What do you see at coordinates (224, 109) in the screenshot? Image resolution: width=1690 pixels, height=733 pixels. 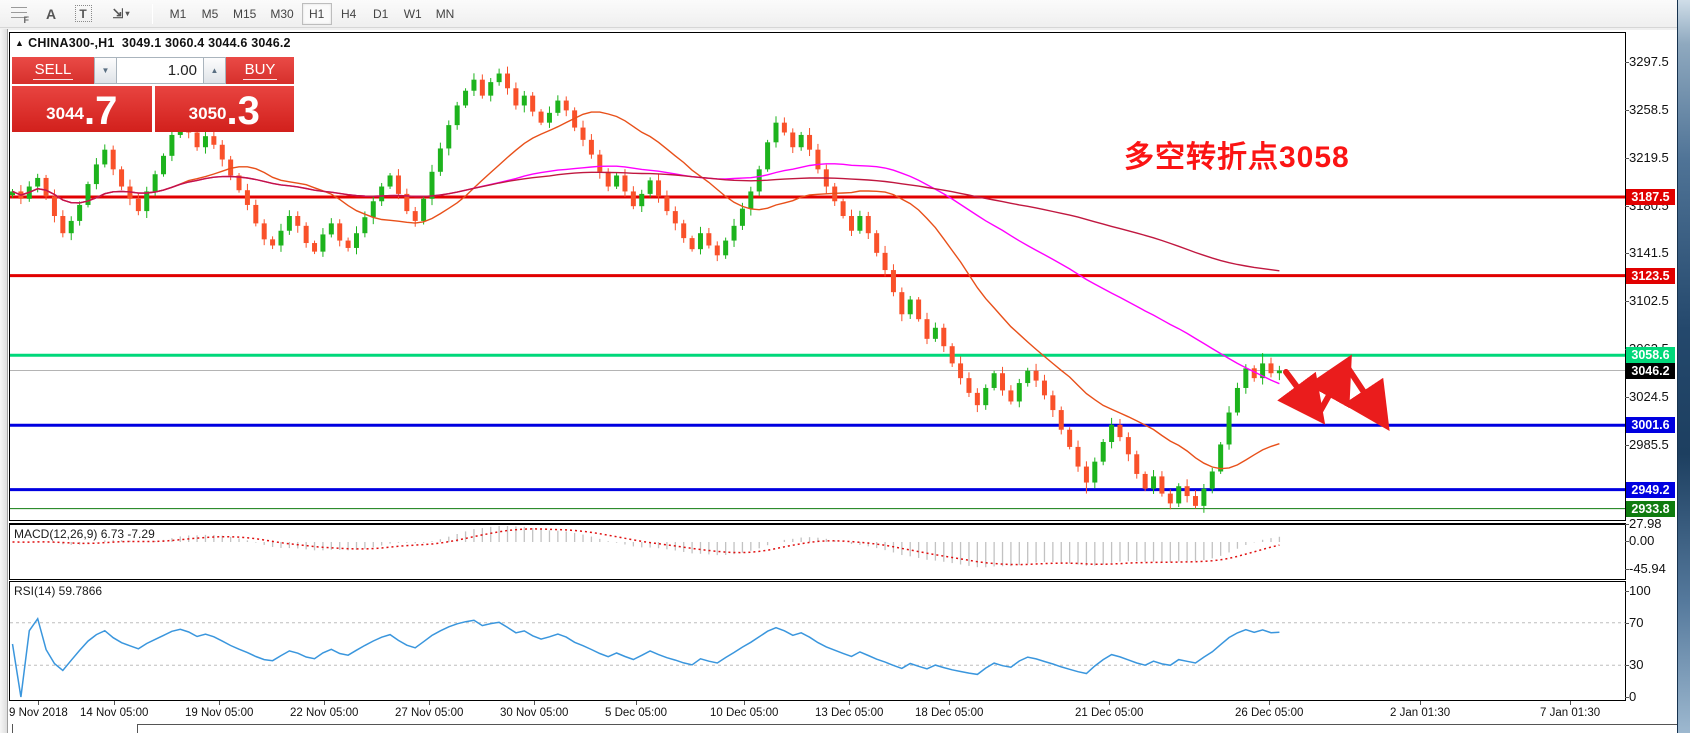 I see `buy-price: 3050.3` at bounding box center [224, 109].